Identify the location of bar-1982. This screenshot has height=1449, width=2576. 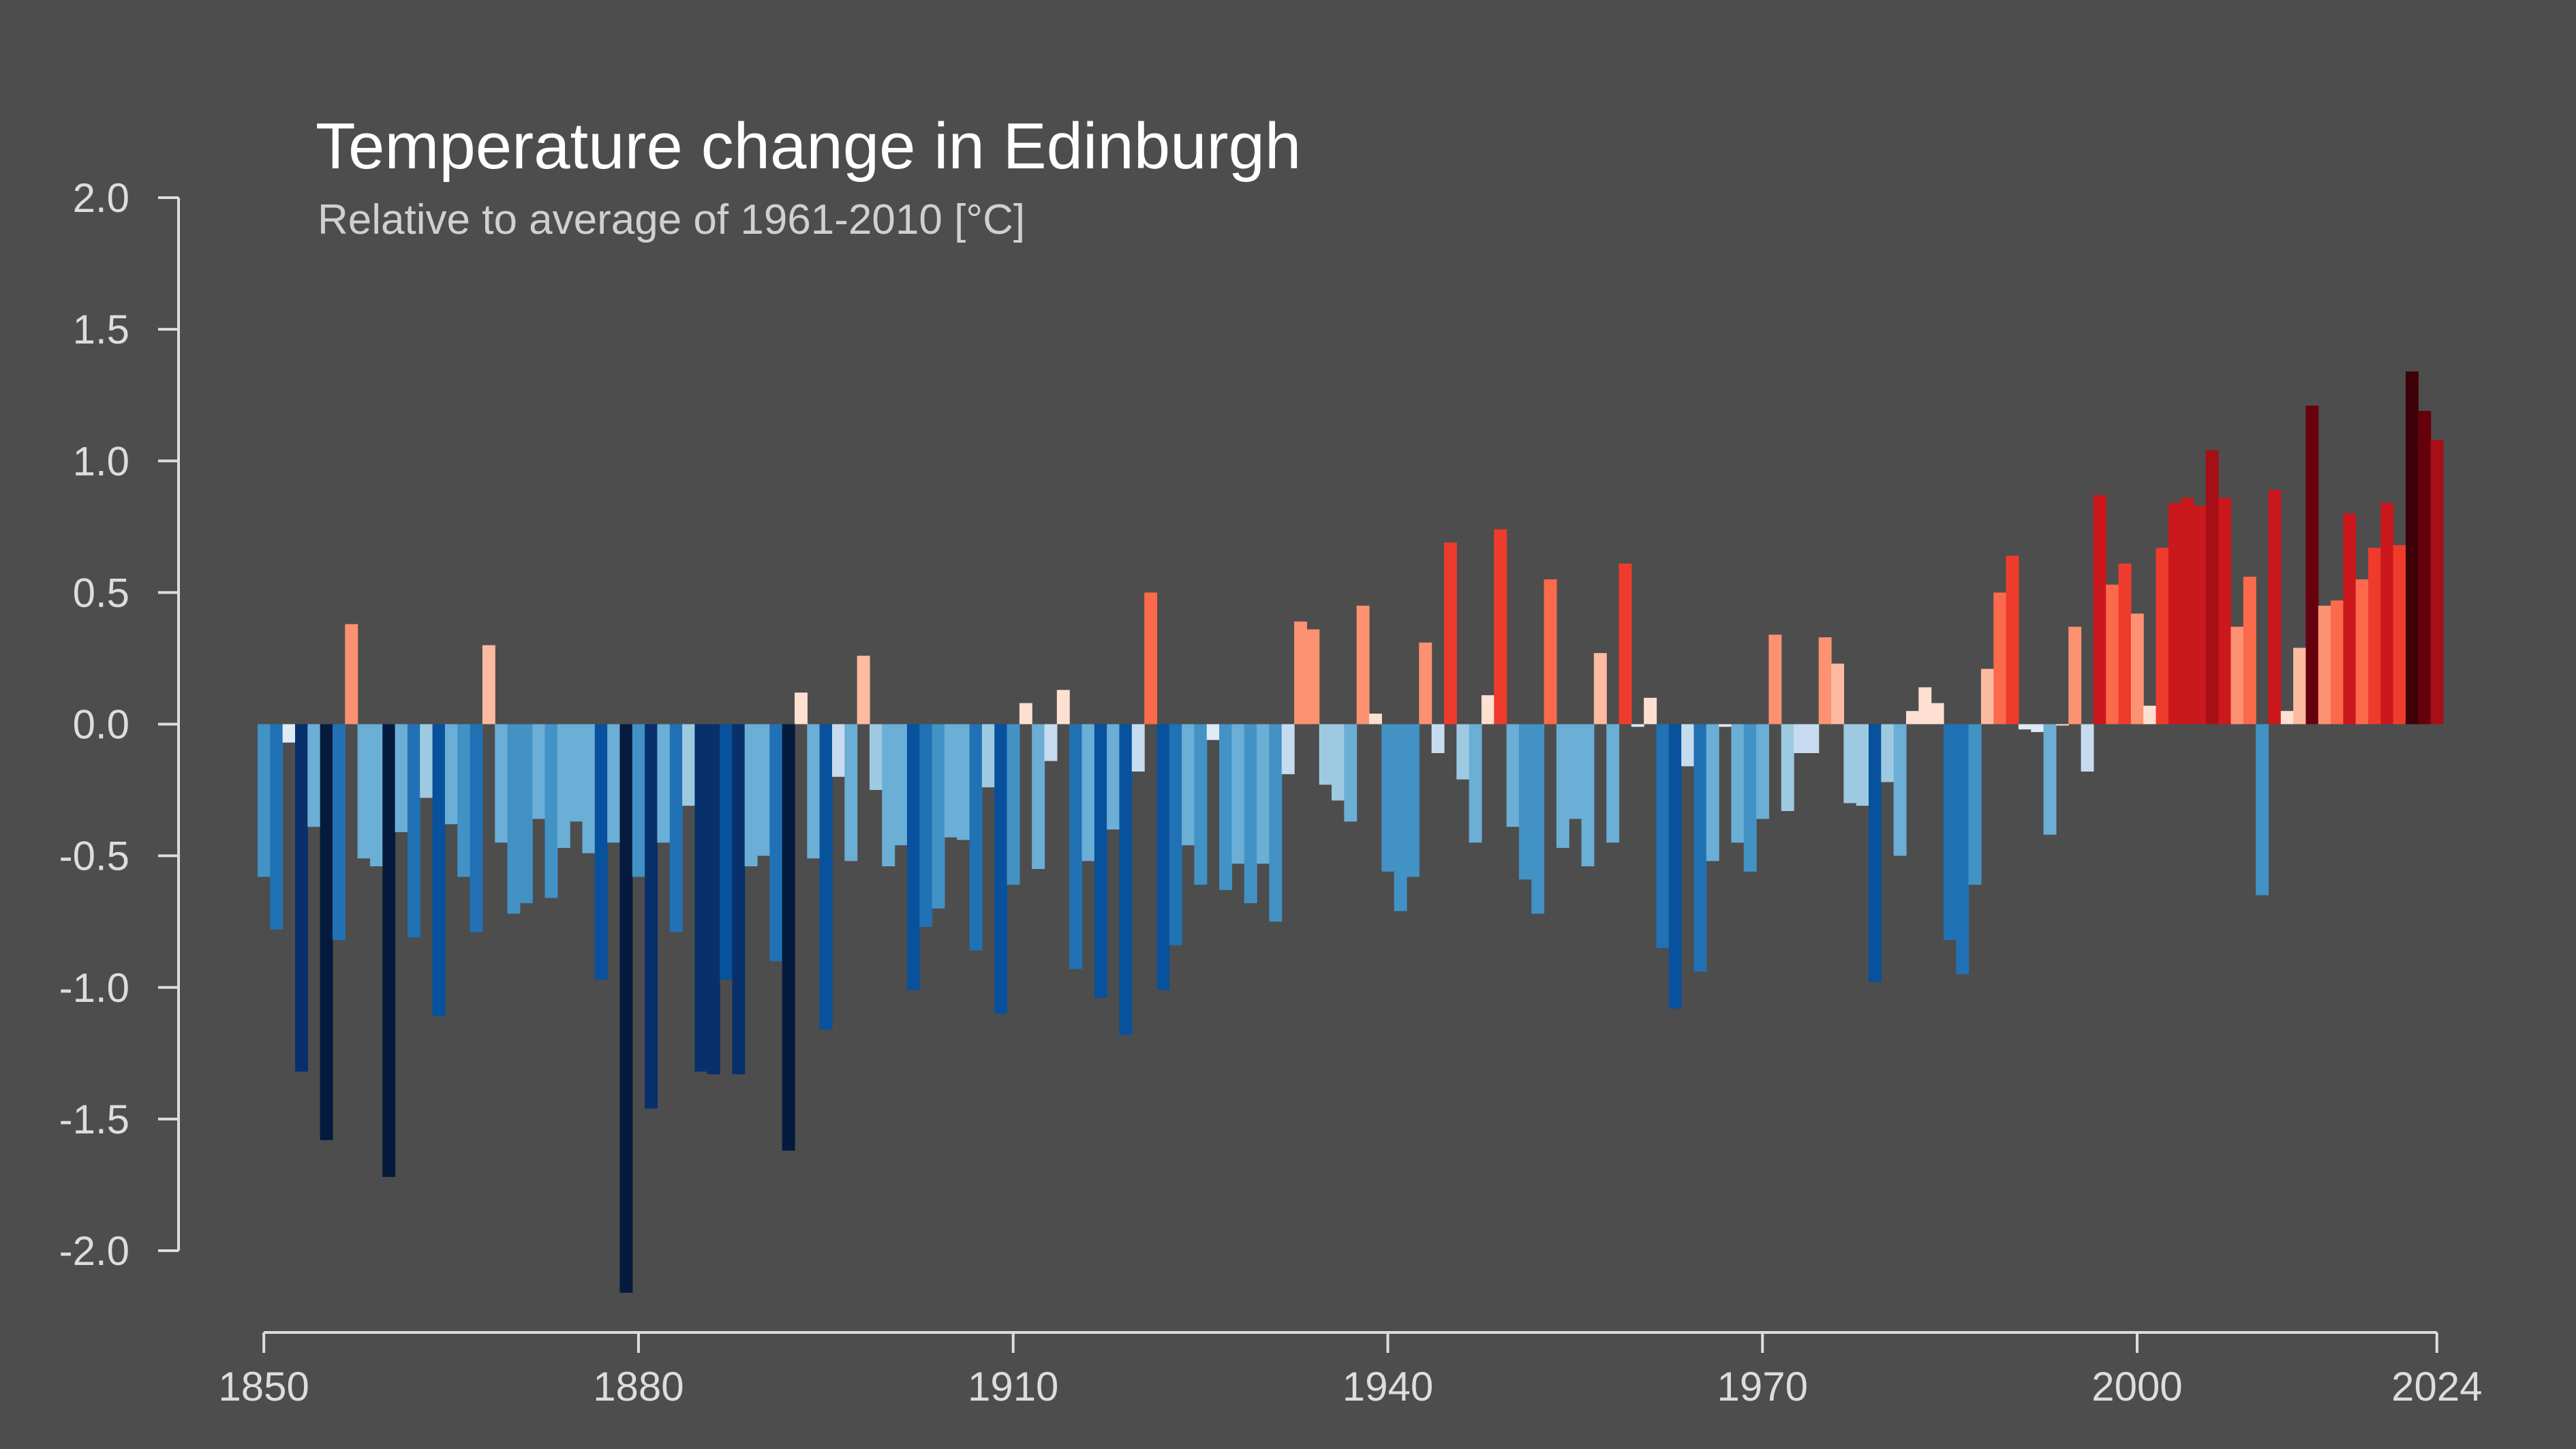
(1912, 718).